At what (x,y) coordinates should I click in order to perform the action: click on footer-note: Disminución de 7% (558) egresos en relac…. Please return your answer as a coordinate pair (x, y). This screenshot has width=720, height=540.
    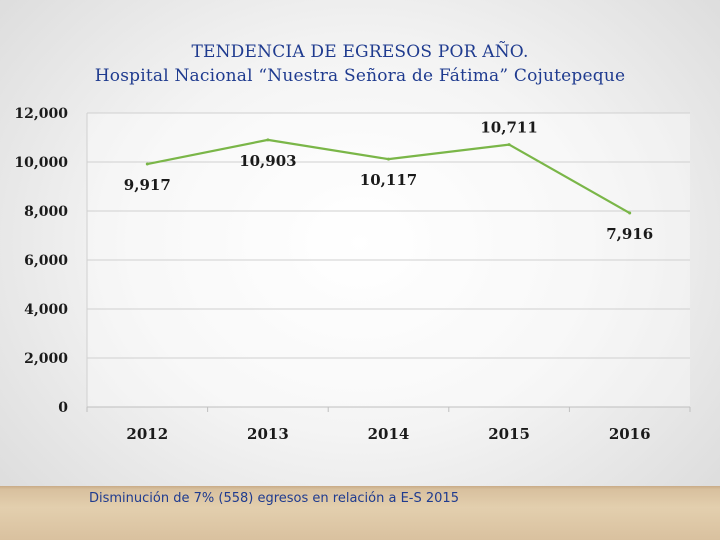
    Looking at the image, I should click on (274, 498).